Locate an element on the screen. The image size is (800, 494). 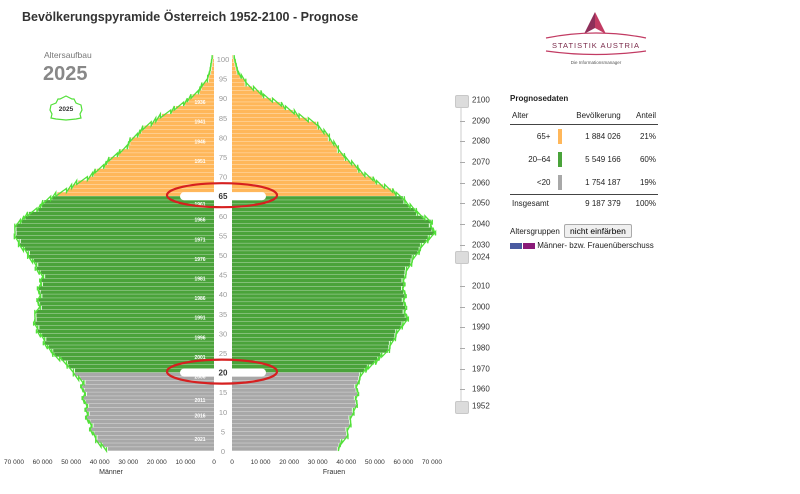
x-tick-left: 20 000 is located at coordinates (157, 462).